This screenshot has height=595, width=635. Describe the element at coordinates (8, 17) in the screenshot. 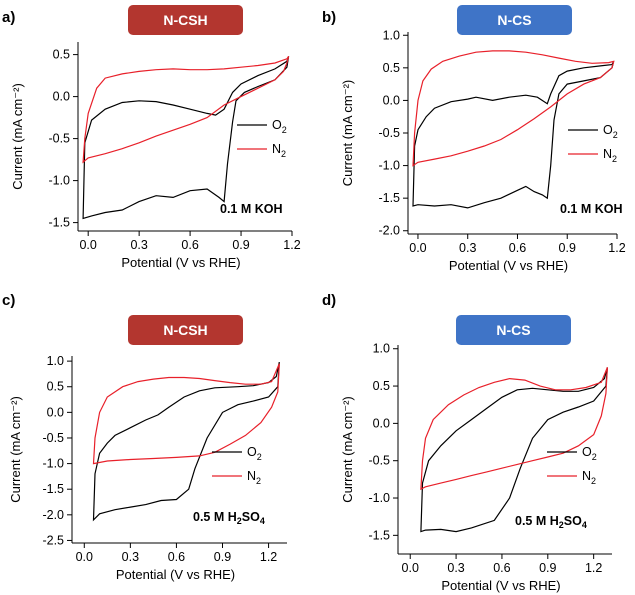

I see `panel-label: a)` at that location.